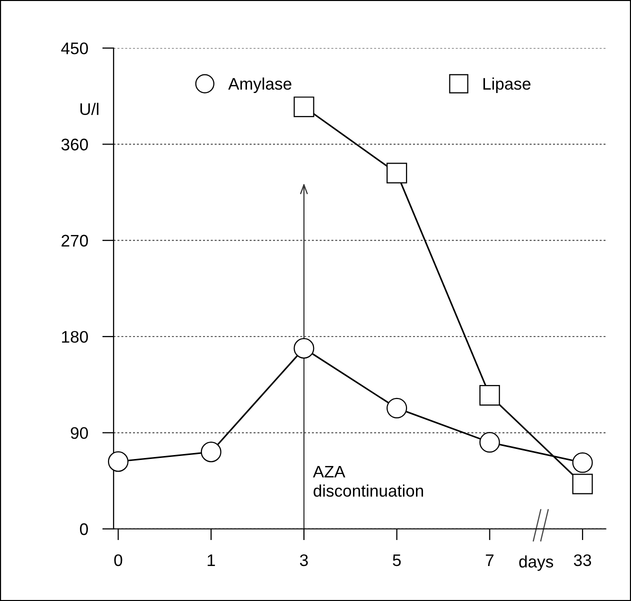 Image resolution: width=631 pixels, height=601 pixels. Describe the element at coordinates (260, 86) in the screenshot. I see `legend-label: Amylase` at that location.